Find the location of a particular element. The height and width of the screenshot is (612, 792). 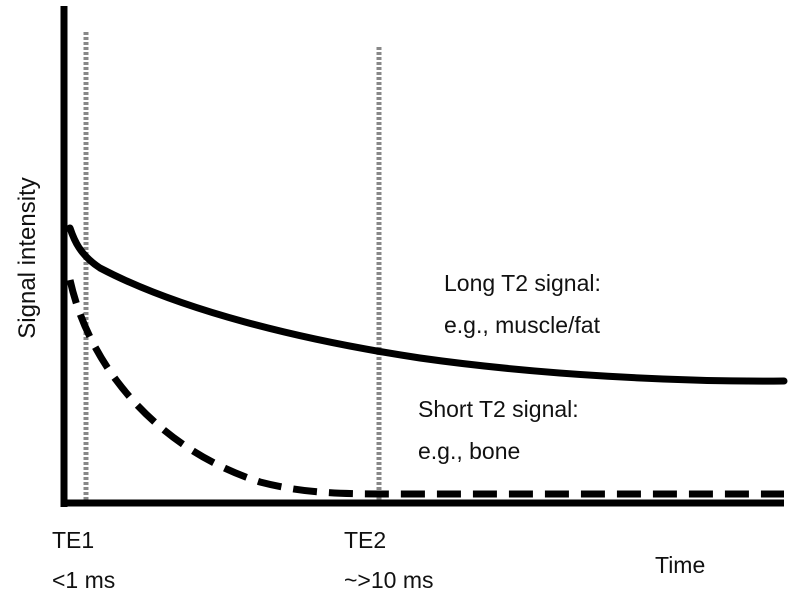

te1-value: <1 ms is located at coordinates (83, 580).